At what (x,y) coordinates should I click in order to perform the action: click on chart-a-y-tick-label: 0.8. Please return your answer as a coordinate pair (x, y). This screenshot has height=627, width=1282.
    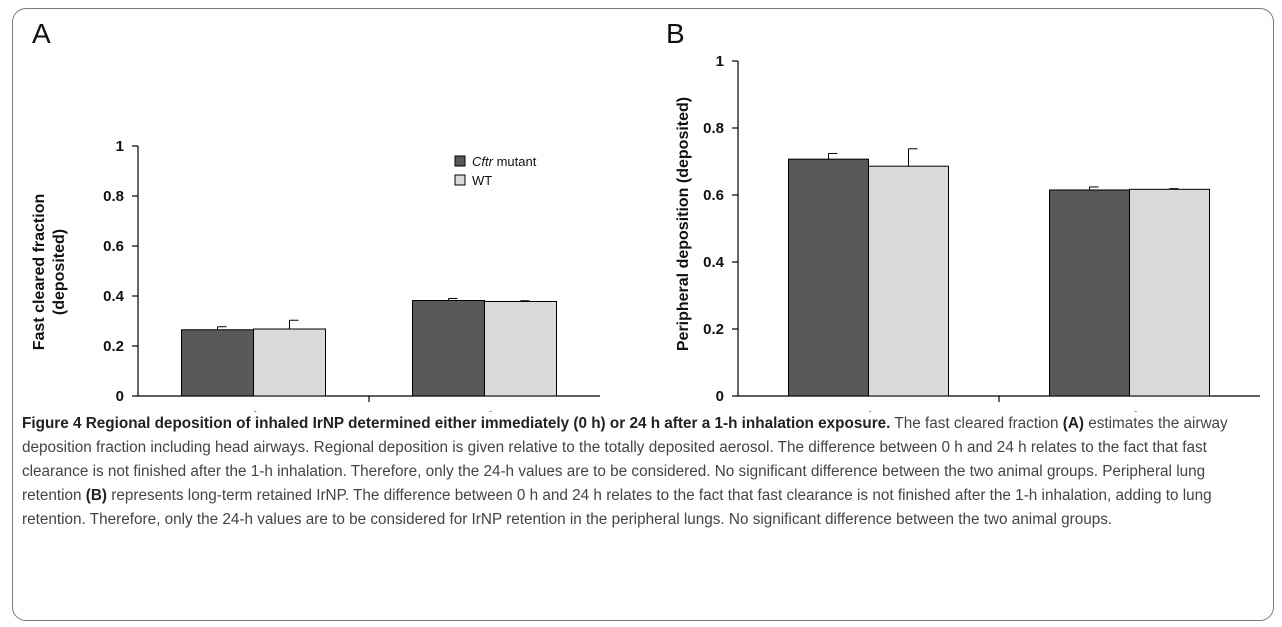
    Looking at the image, I should click on (113, 196).